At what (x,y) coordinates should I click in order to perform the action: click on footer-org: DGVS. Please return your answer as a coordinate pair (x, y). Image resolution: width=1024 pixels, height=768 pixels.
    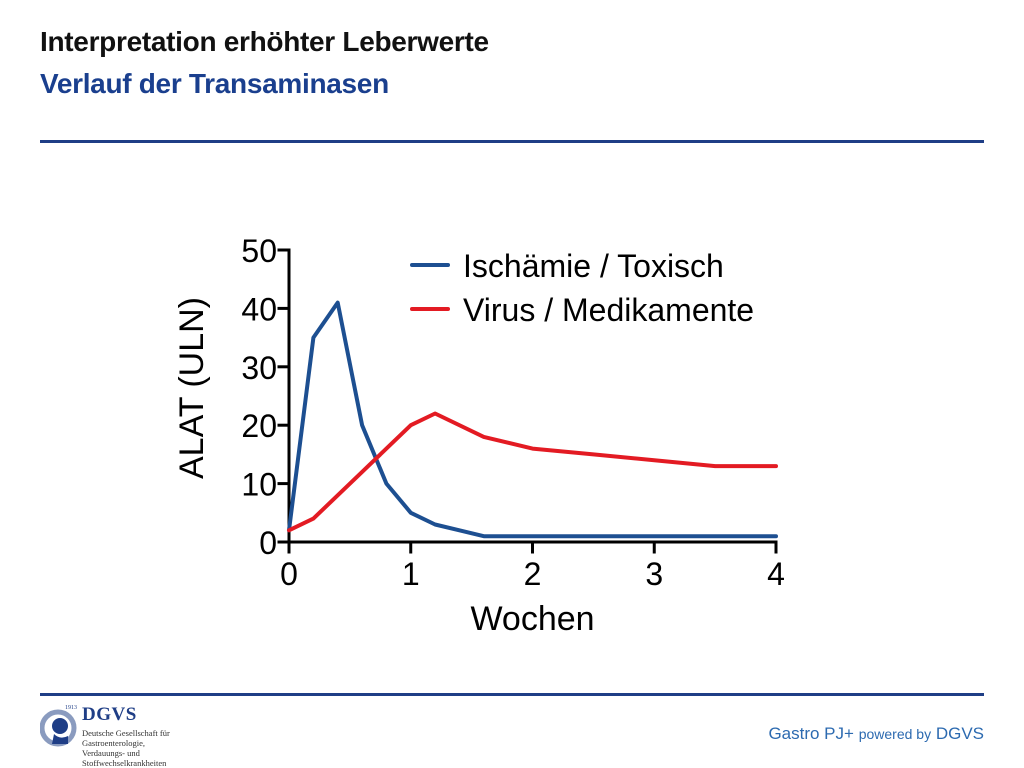
    Looking at the image, I should click on (959, 733).